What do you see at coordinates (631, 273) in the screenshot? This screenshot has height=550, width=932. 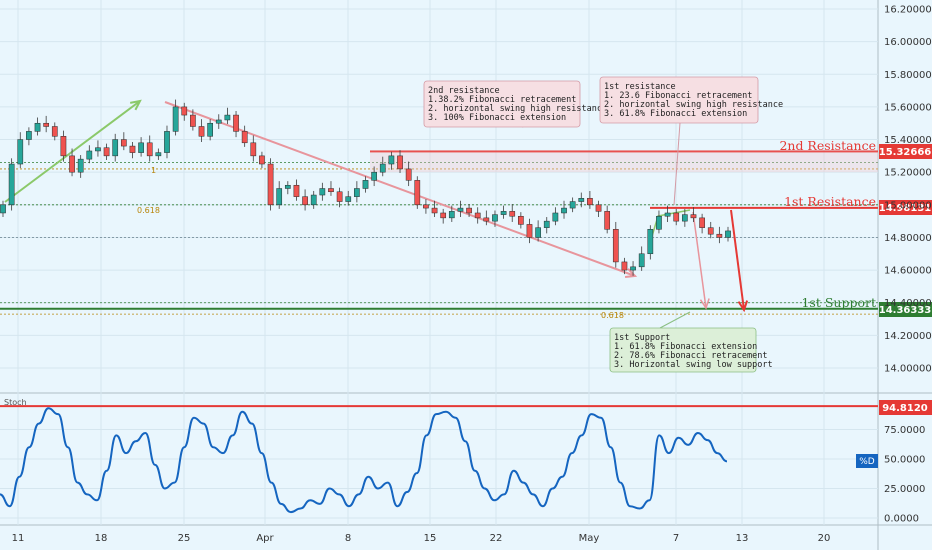 I see `downtrend-arrow-head` at bounding box center [631, 273].